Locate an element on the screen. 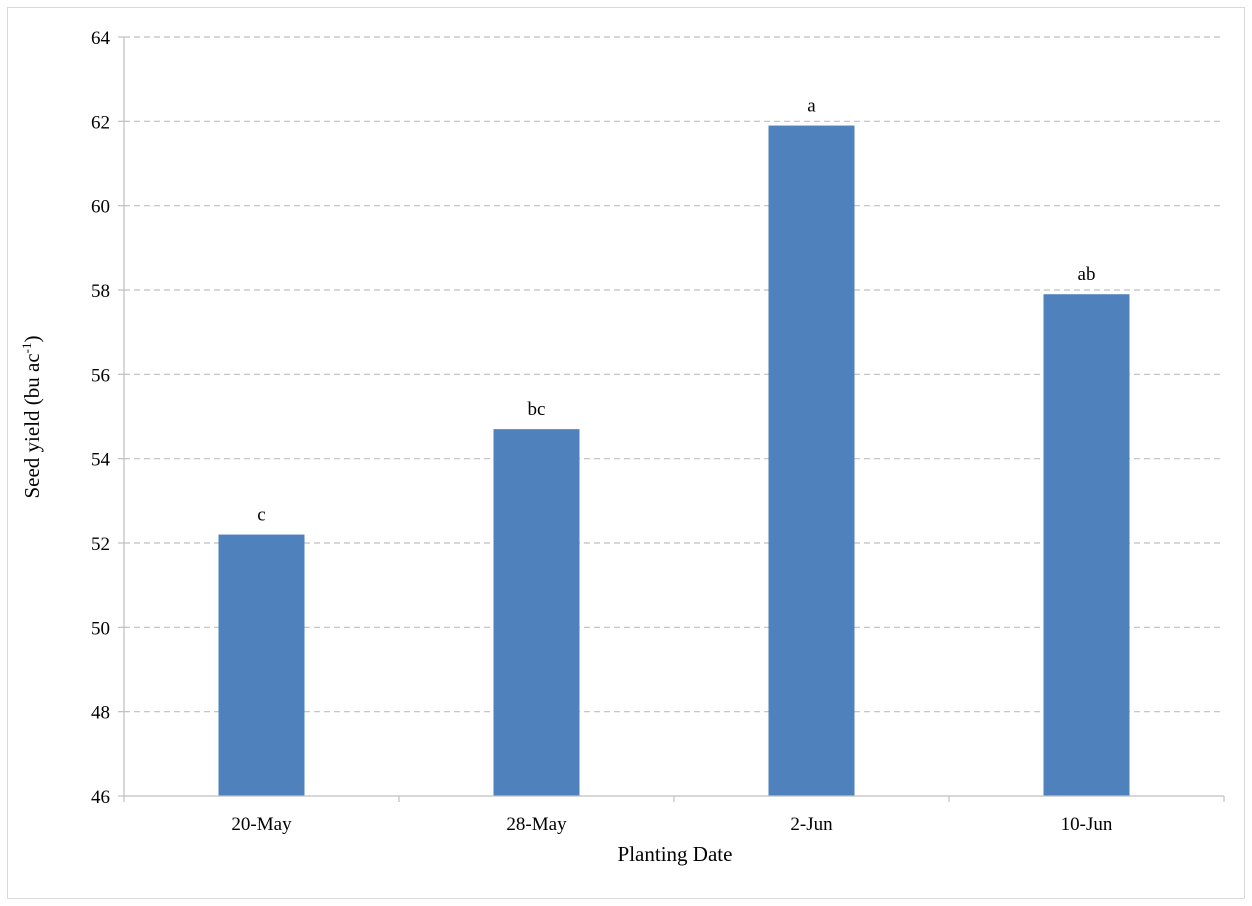  y-tick-label: 46 is located at coordinates (100, 797).